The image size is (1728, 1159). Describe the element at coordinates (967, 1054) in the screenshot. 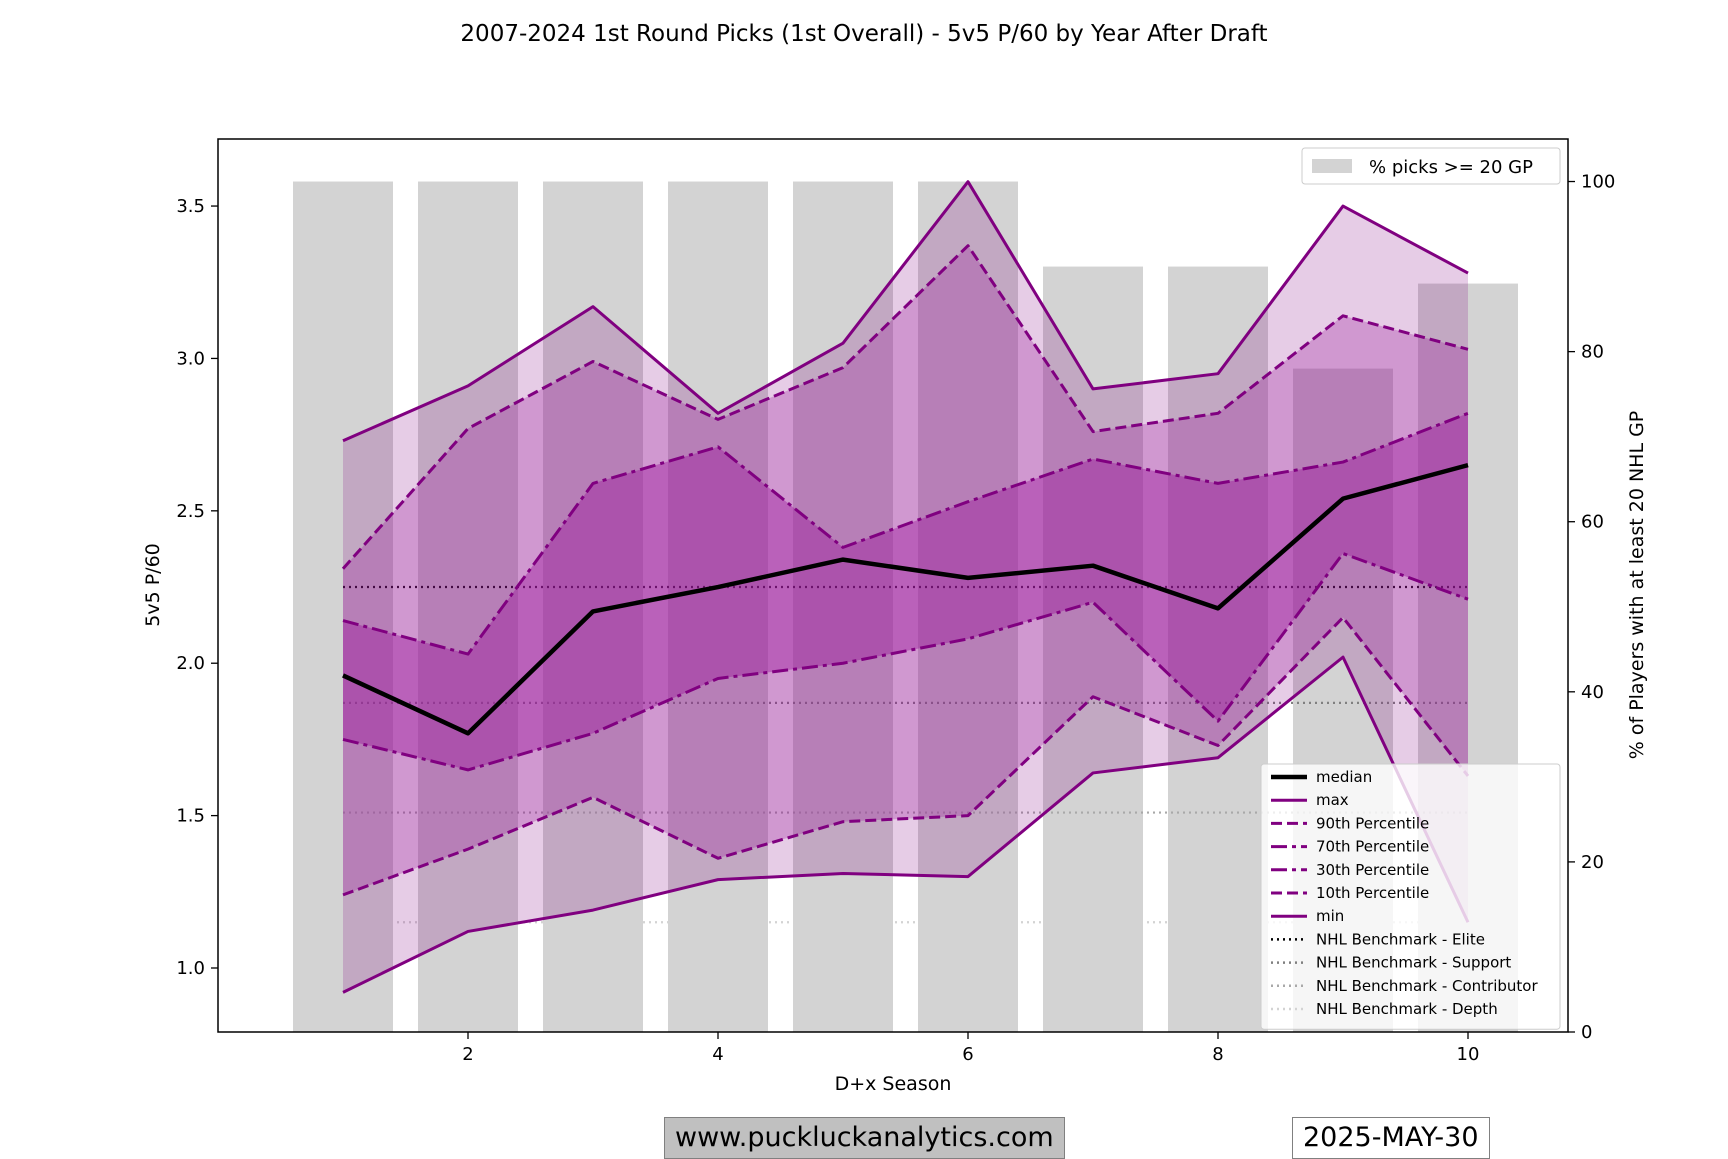

I see `x-tick-label: 6` at that location.